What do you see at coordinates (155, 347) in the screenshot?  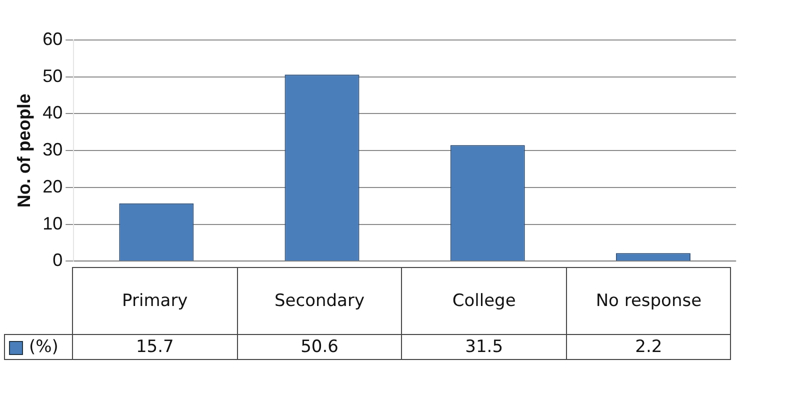 I see `data-label: 15.7` at bounding box center [155, 347].